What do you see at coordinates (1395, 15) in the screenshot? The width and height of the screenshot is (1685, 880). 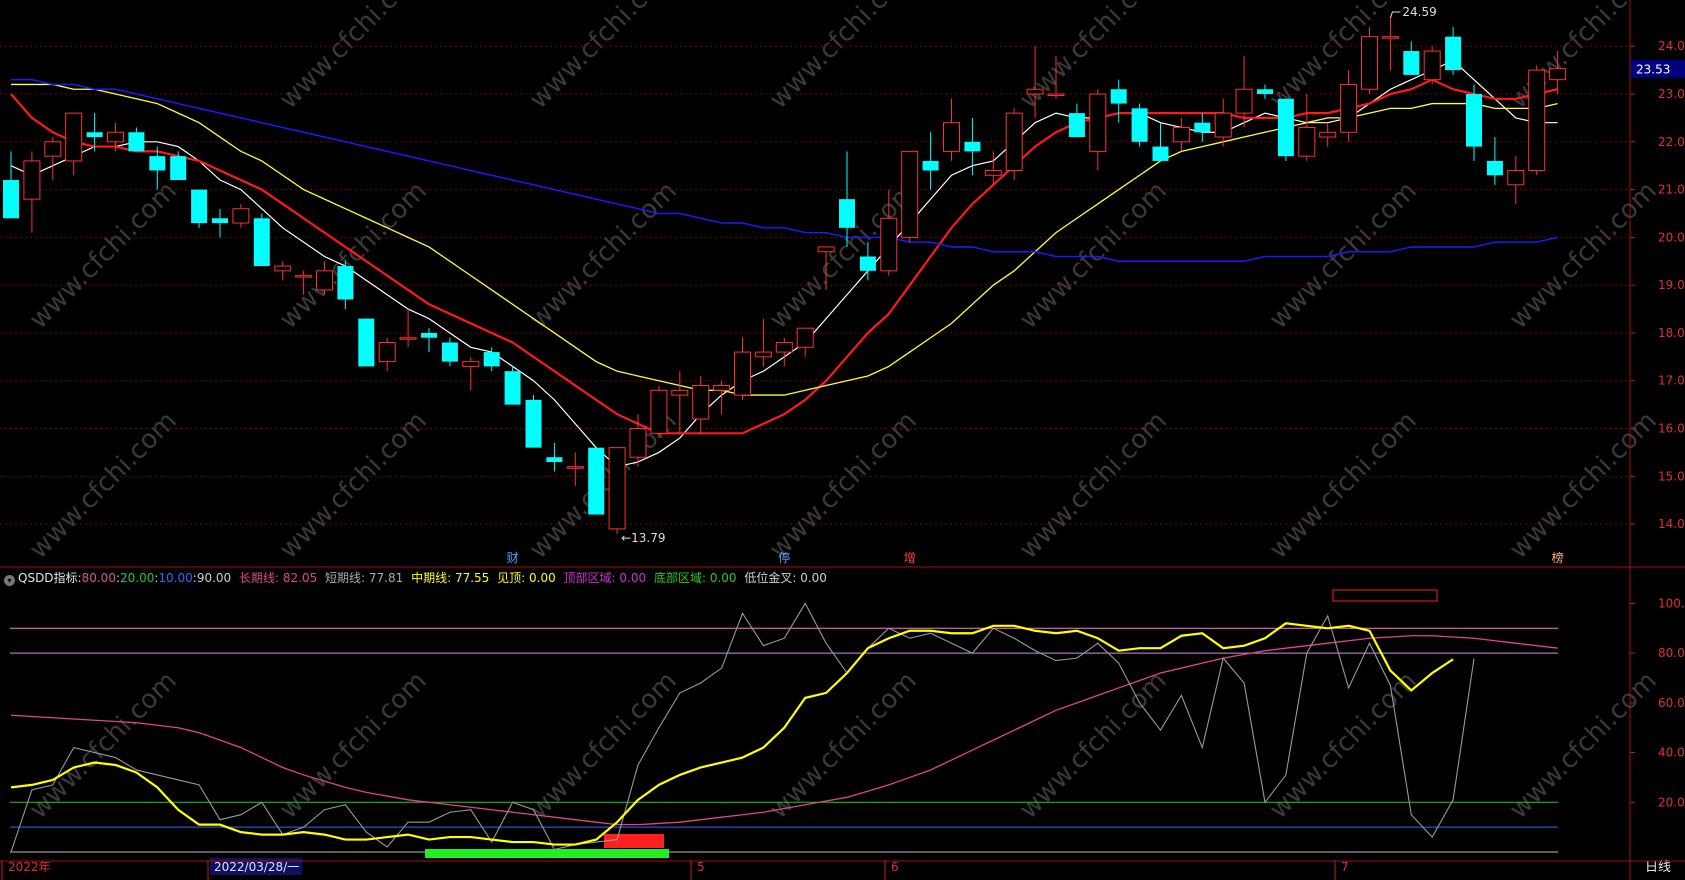 I see `high-marker` at bounding box center [1395, 15].